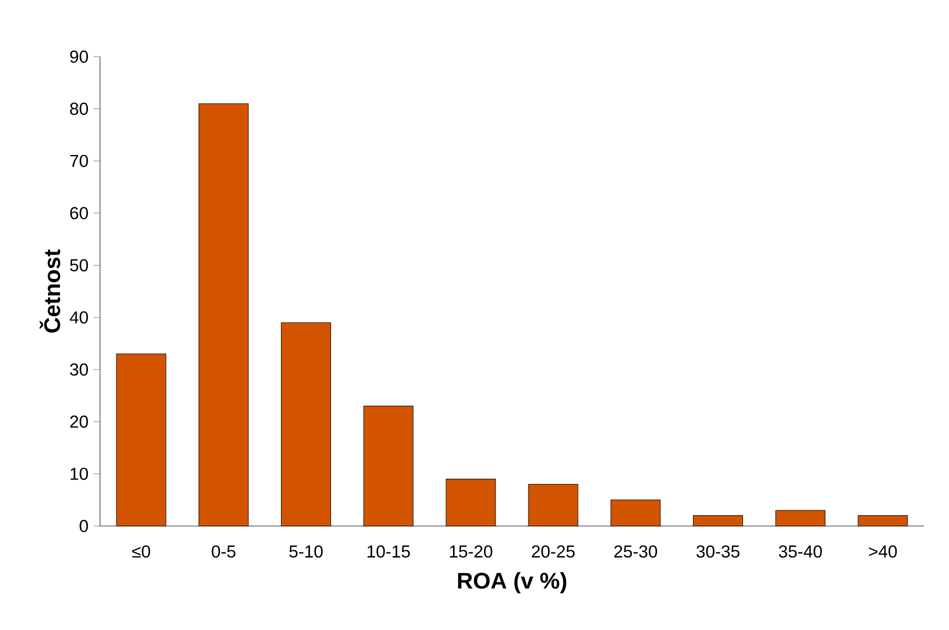 Image resolution: width=949 pixels, height=630 pixels. What do you see at coordinates (512, 583) in the screenshot?
I see `x-axis-title: ROA (v %)` at bounding box center [512, 583].